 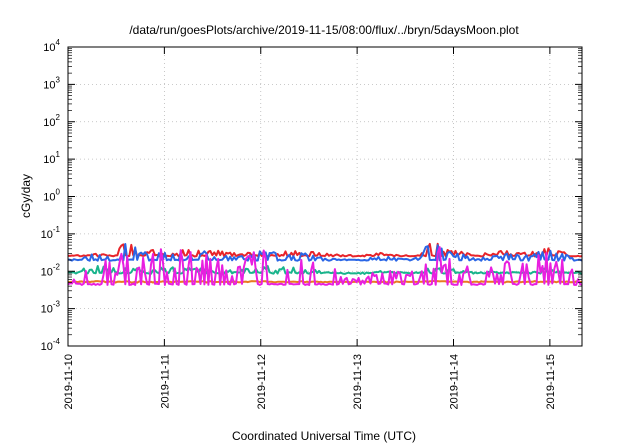 I want to click on x-tick-label: 2019-11-10, so click(x=69, y=381).